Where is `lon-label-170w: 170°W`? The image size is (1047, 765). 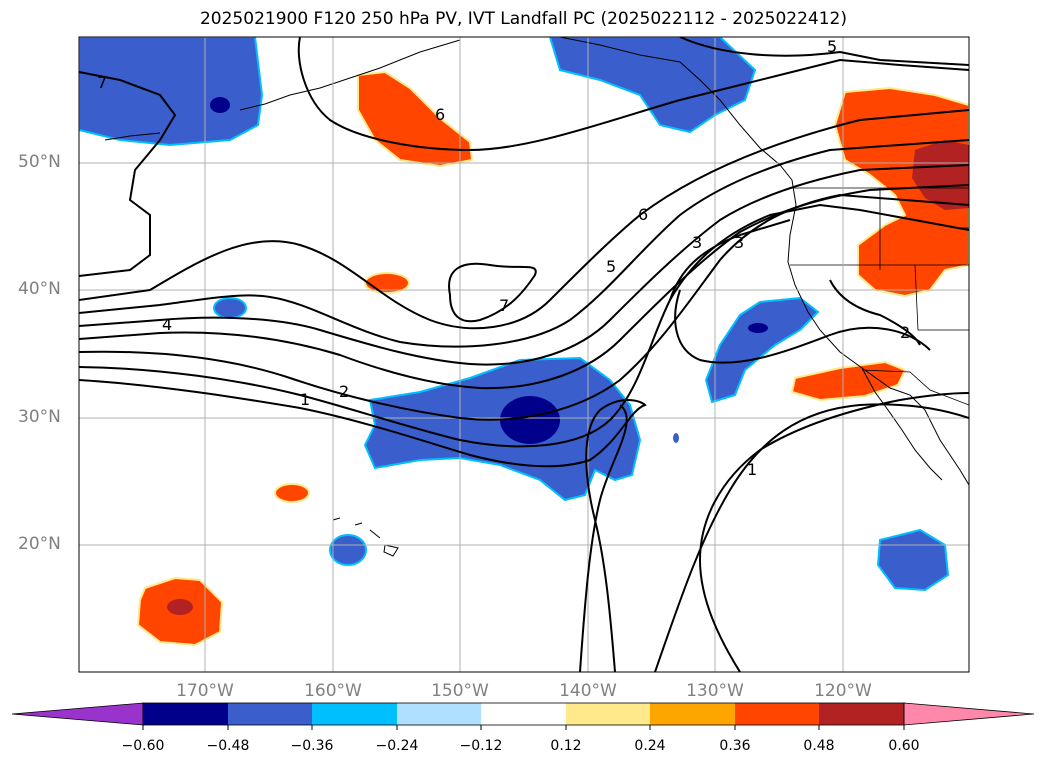
lon-label-170w: 170°W is located at coordinates (205, 691).